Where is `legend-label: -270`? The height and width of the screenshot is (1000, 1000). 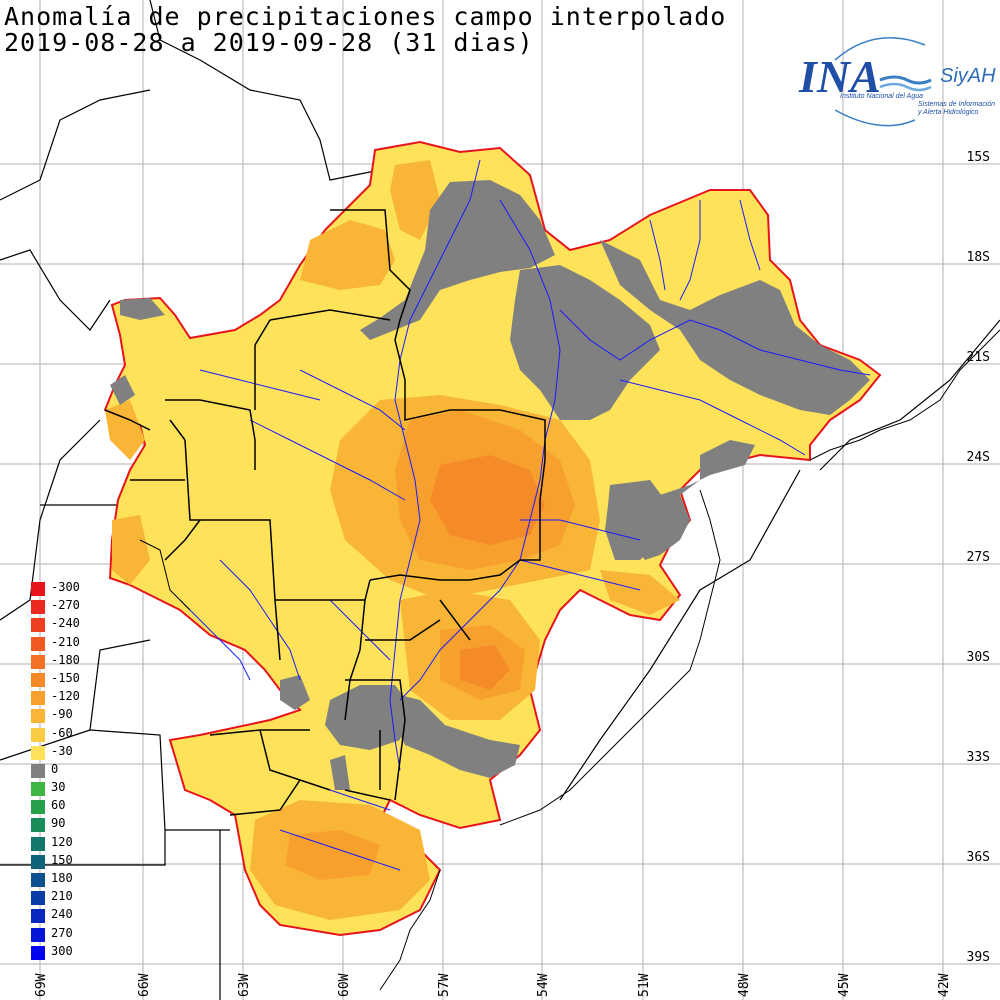 legend-label: -270 is located at coordinates (65, 605).